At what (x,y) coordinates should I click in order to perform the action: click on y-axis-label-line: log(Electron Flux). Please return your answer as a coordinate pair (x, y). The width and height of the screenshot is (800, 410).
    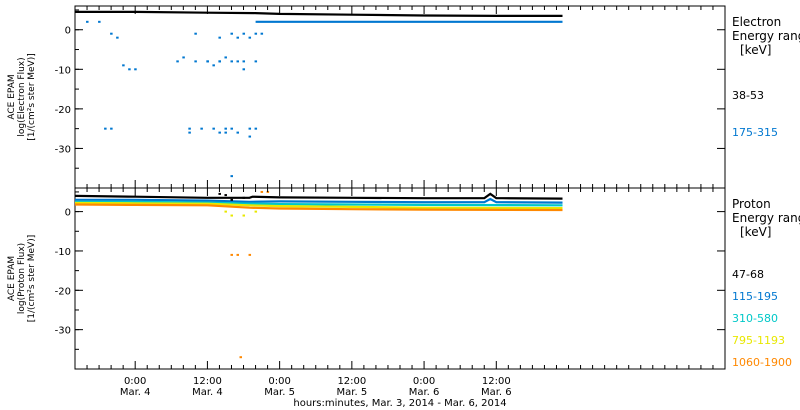
    Looking at the image, I should click on (22, 96).